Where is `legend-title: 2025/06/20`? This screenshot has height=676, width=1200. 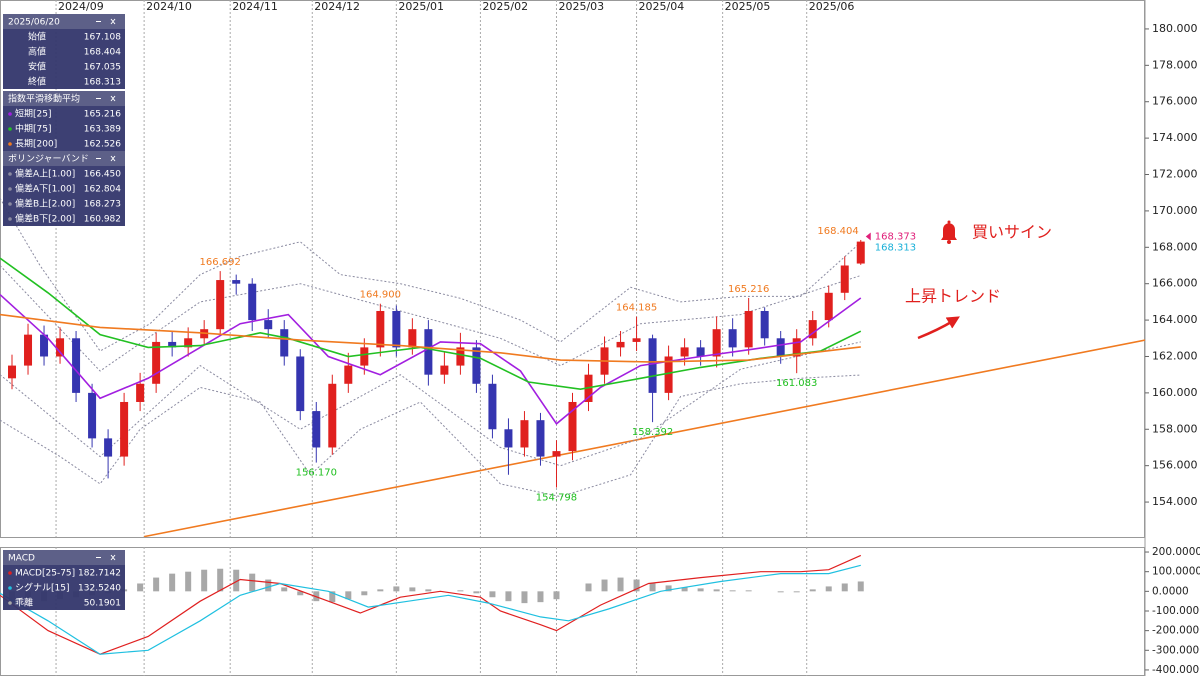 legend-title: 2025/06/20 is located at coordinates (34, 23).